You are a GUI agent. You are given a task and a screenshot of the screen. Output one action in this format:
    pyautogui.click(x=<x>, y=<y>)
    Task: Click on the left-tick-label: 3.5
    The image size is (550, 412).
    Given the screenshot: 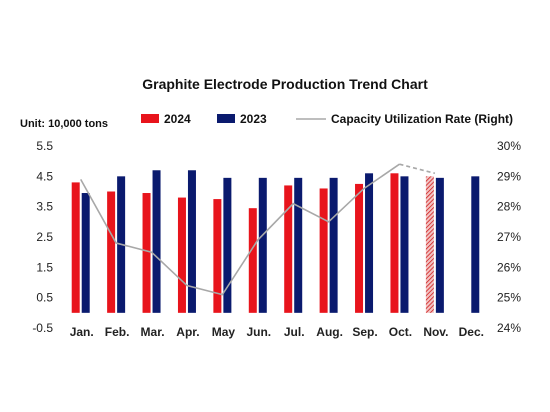 What is the action you would take?
    pyautogui.click(x=44, y=207)
    